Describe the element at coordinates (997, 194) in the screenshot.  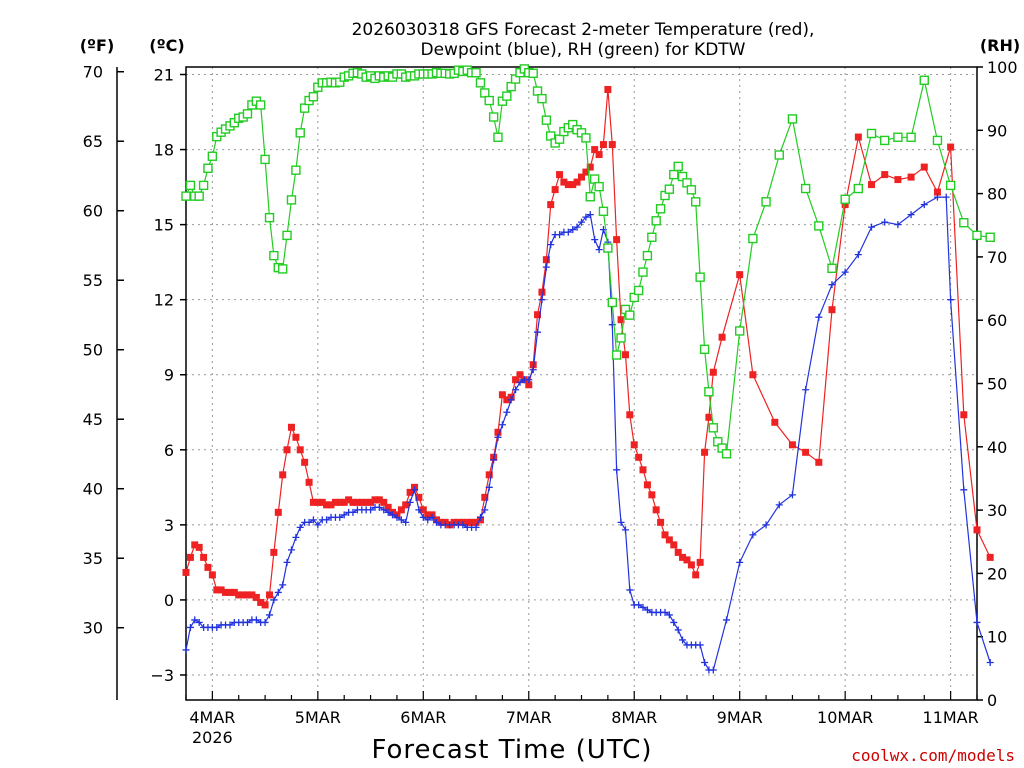
I see `rh-tick-label: 80` at that location.